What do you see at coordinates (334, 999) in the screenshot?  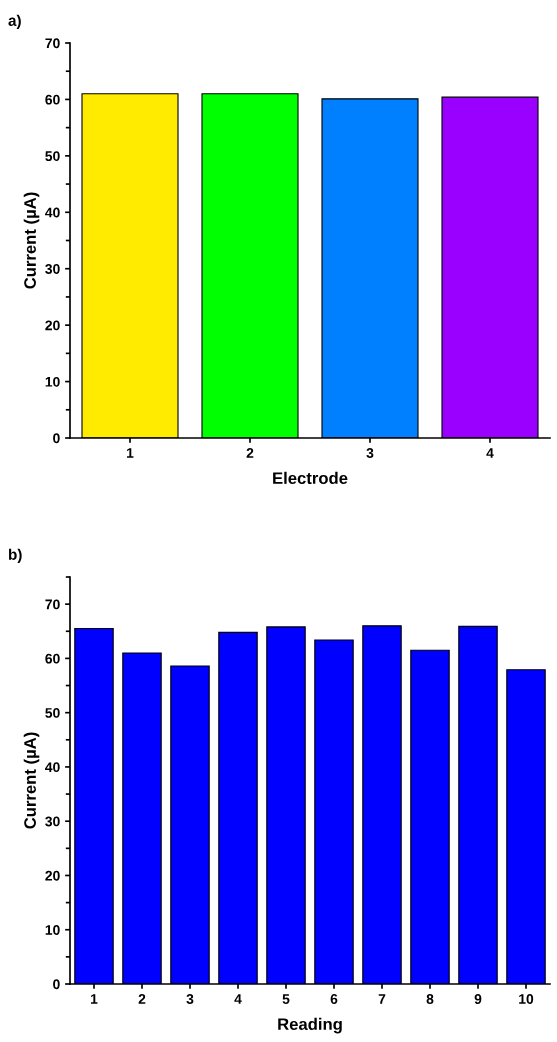 I see `x-tick-label: 6` at bounding box center [334, 999].